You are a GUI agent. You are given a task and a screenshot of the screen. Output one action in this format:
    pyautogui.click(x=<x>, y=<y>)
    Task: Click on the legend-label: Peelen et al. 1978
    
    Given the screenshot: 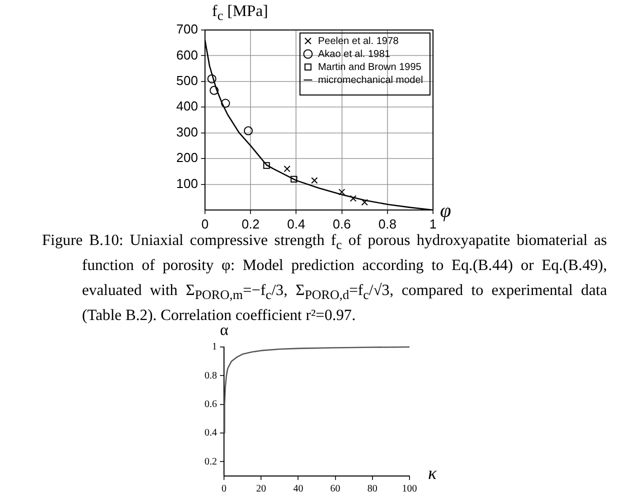 What is the action you would take?
    pyautogui.click(x=359, y=41)
    